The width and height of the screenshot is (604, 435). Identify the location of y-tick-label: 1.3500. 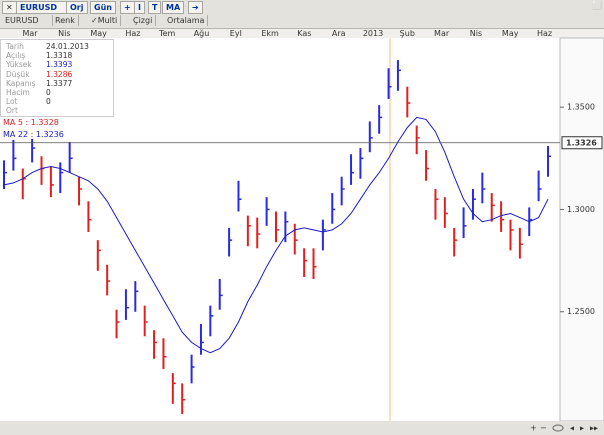
(581, 107).